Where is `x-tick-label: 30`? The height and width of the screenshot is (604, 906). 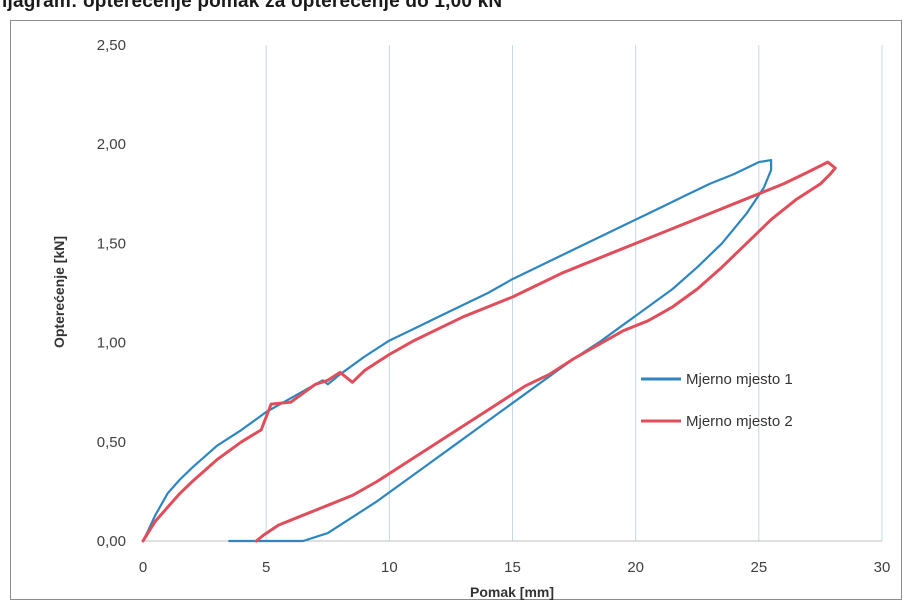 x-tick-label: 30 is located at coordinates (882, 567).